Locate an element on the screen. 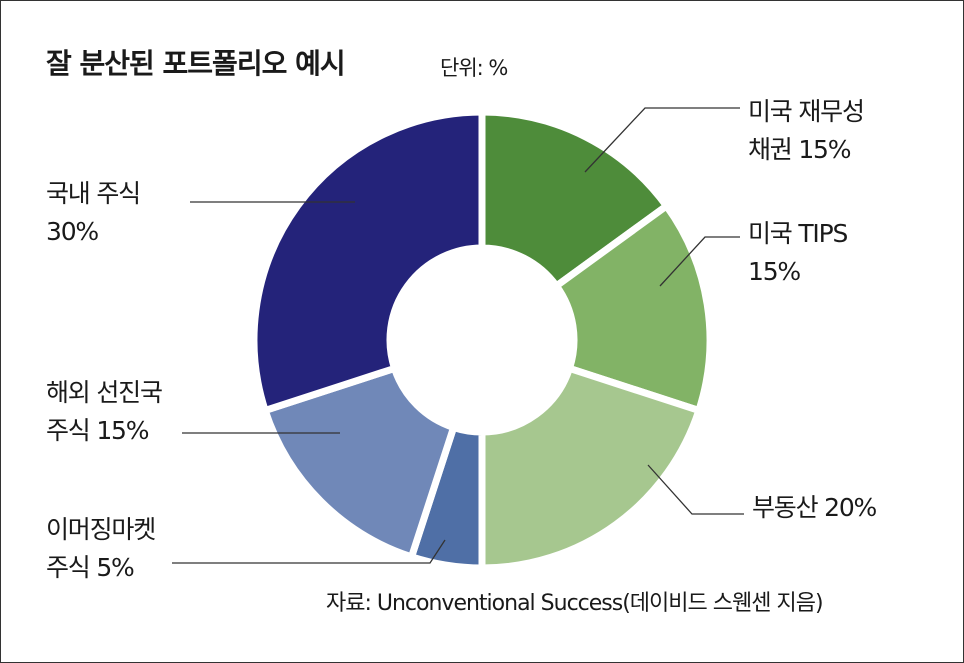 The image size is (964, 663). leader-emerging-market is located at coordinates (309, 551).